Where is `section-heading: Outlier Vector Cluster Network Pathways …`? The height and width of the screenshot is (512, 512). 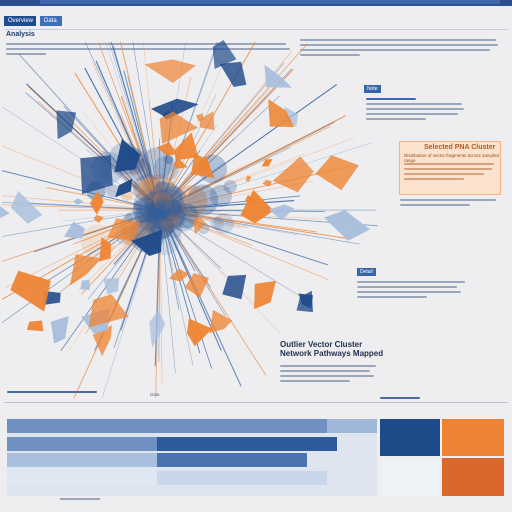
section-heading: Outlier Vector Cluster Network Pathways … is located at coordinates (331, 349).